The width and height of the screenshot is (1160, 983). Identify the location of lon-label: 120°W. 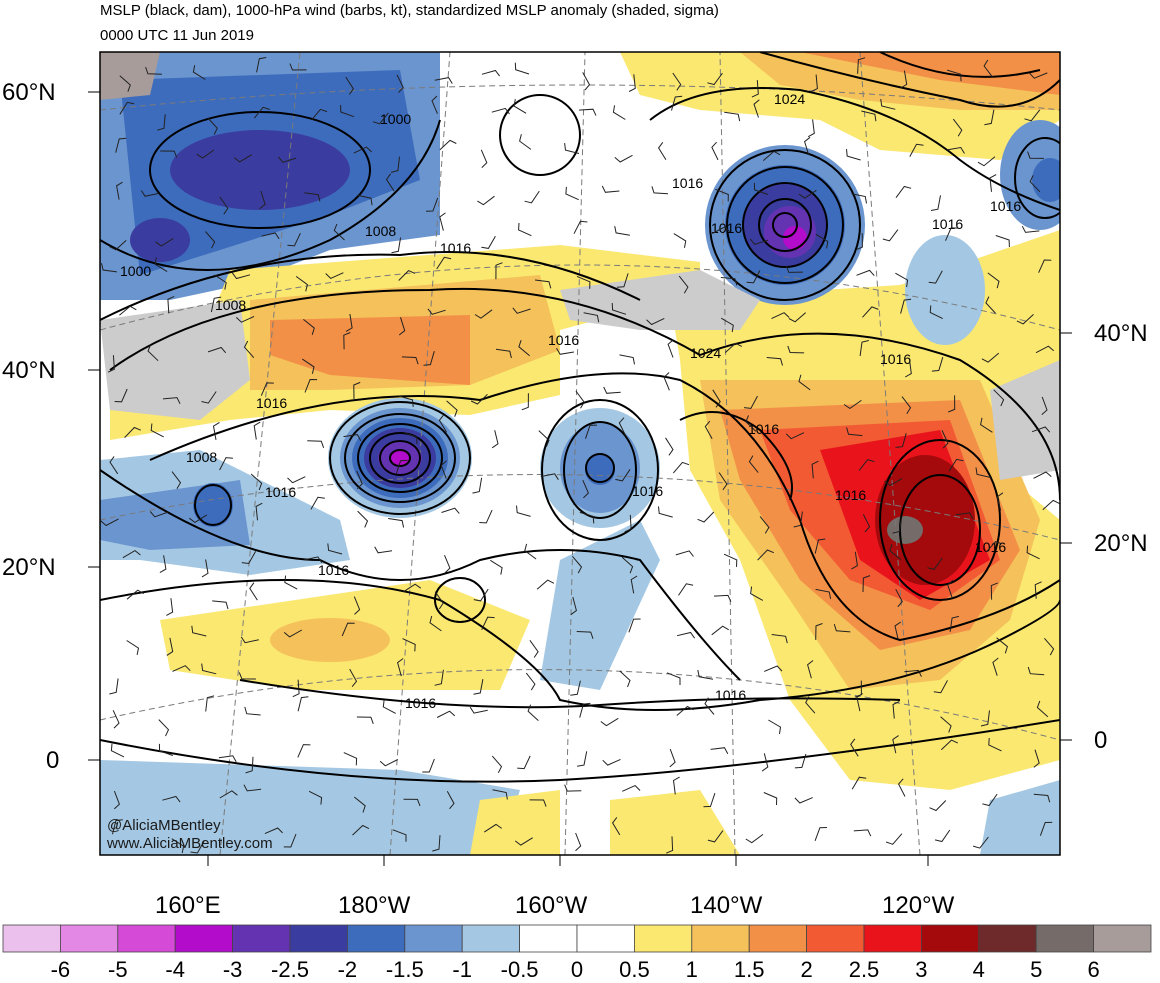
(918, 905).